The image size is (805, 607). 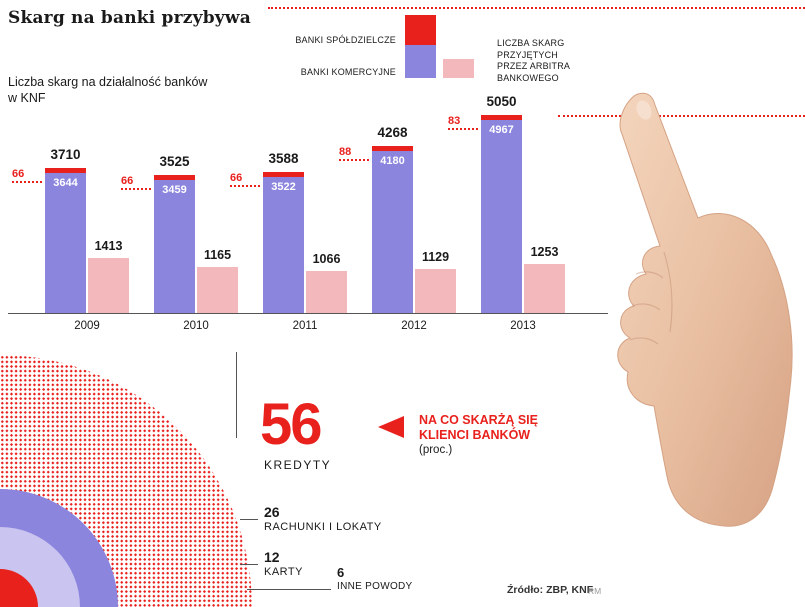 I want to click on callout-line1: NA CO SKARŻĄ SIĘ, so click(x=478, y=420).